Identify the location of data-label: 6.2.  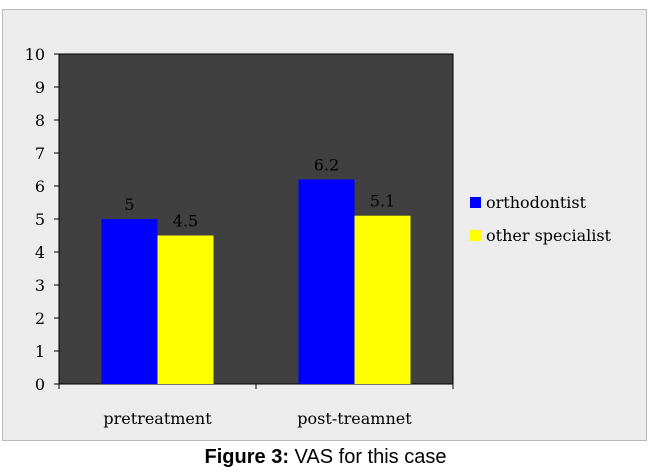
(326, 164).